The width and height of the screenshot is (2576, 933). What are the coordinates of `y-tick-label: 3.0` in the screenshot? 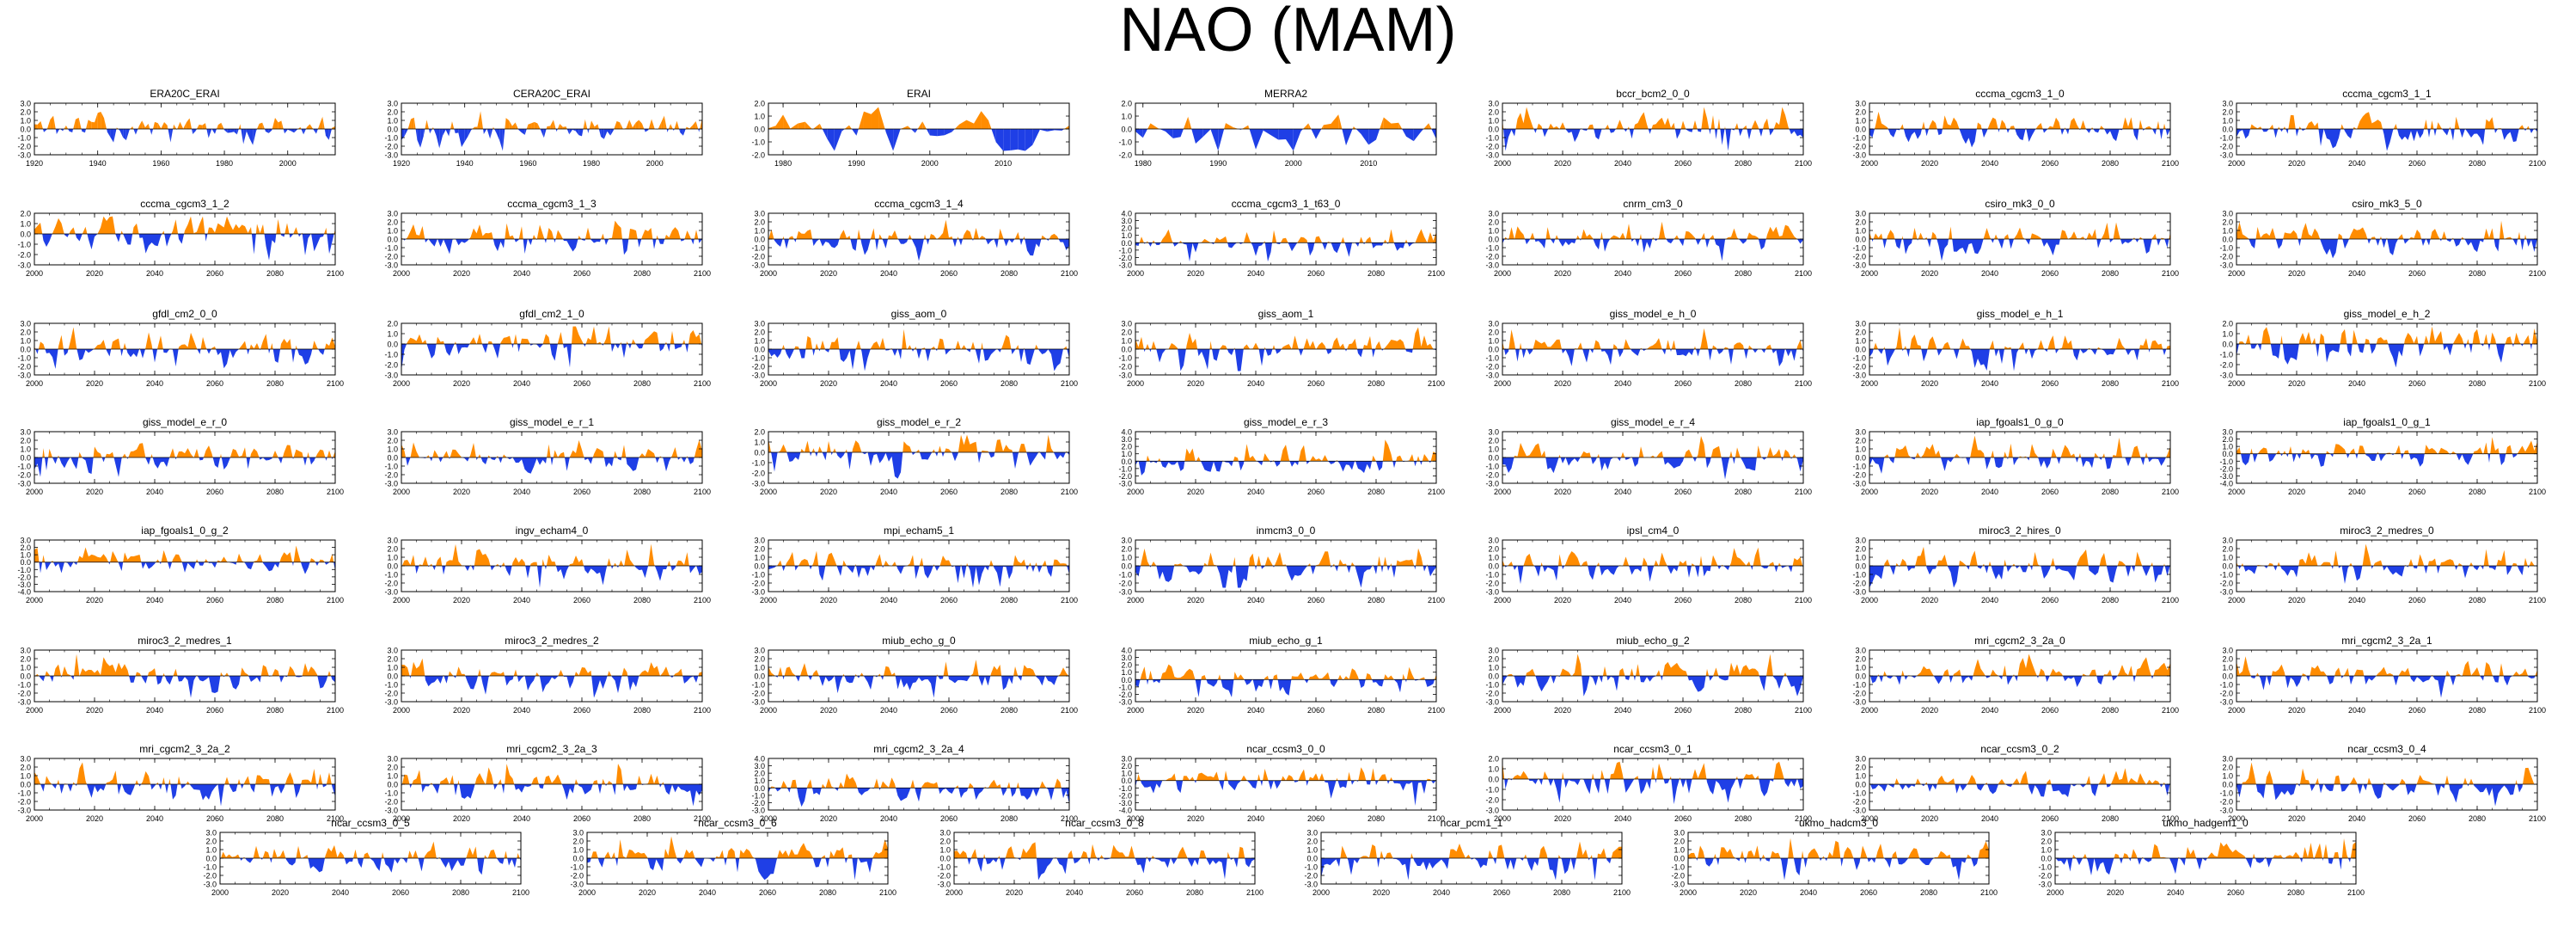 It's located at (759, 324).